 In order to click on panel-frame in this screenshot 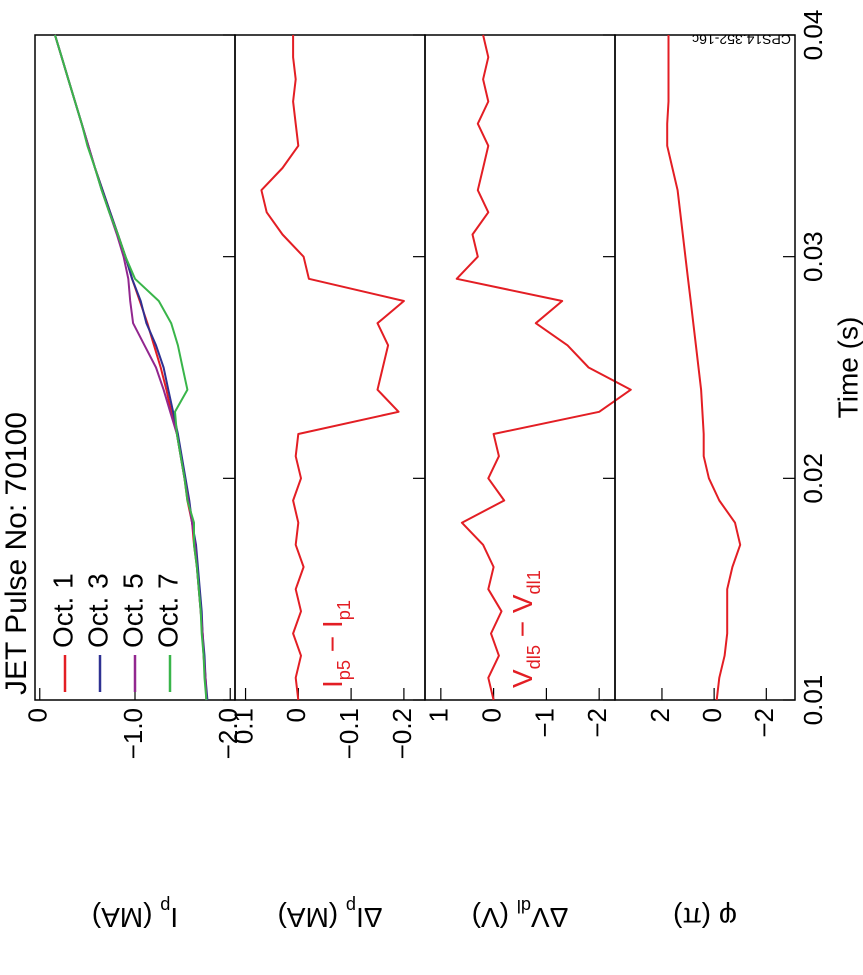, I will do `click(705, 367)`.